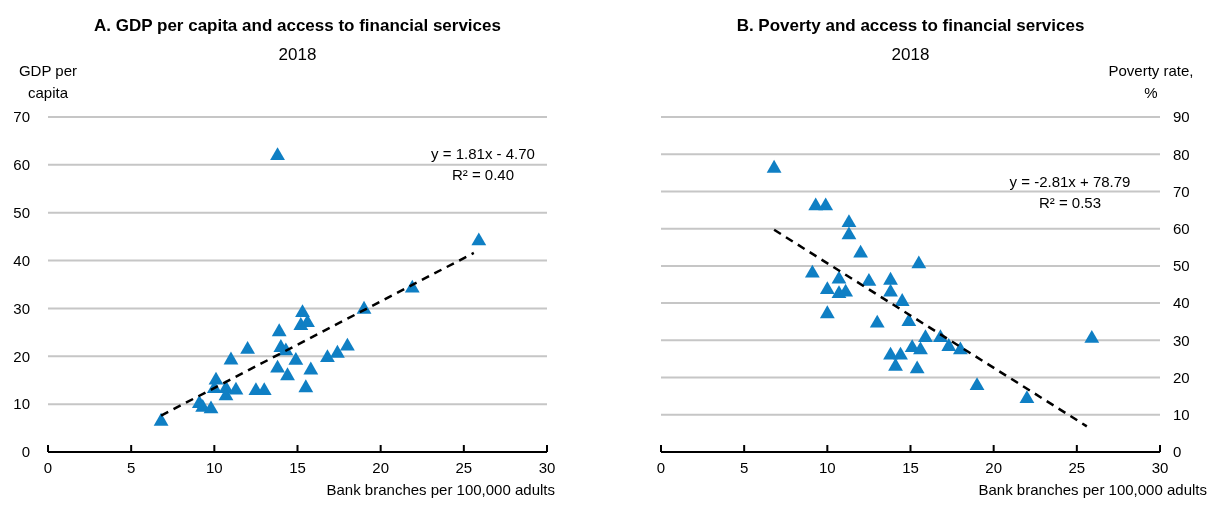 The image size is (1210, 506). I want to click on y-tick-label: 70, so click(21, 117).